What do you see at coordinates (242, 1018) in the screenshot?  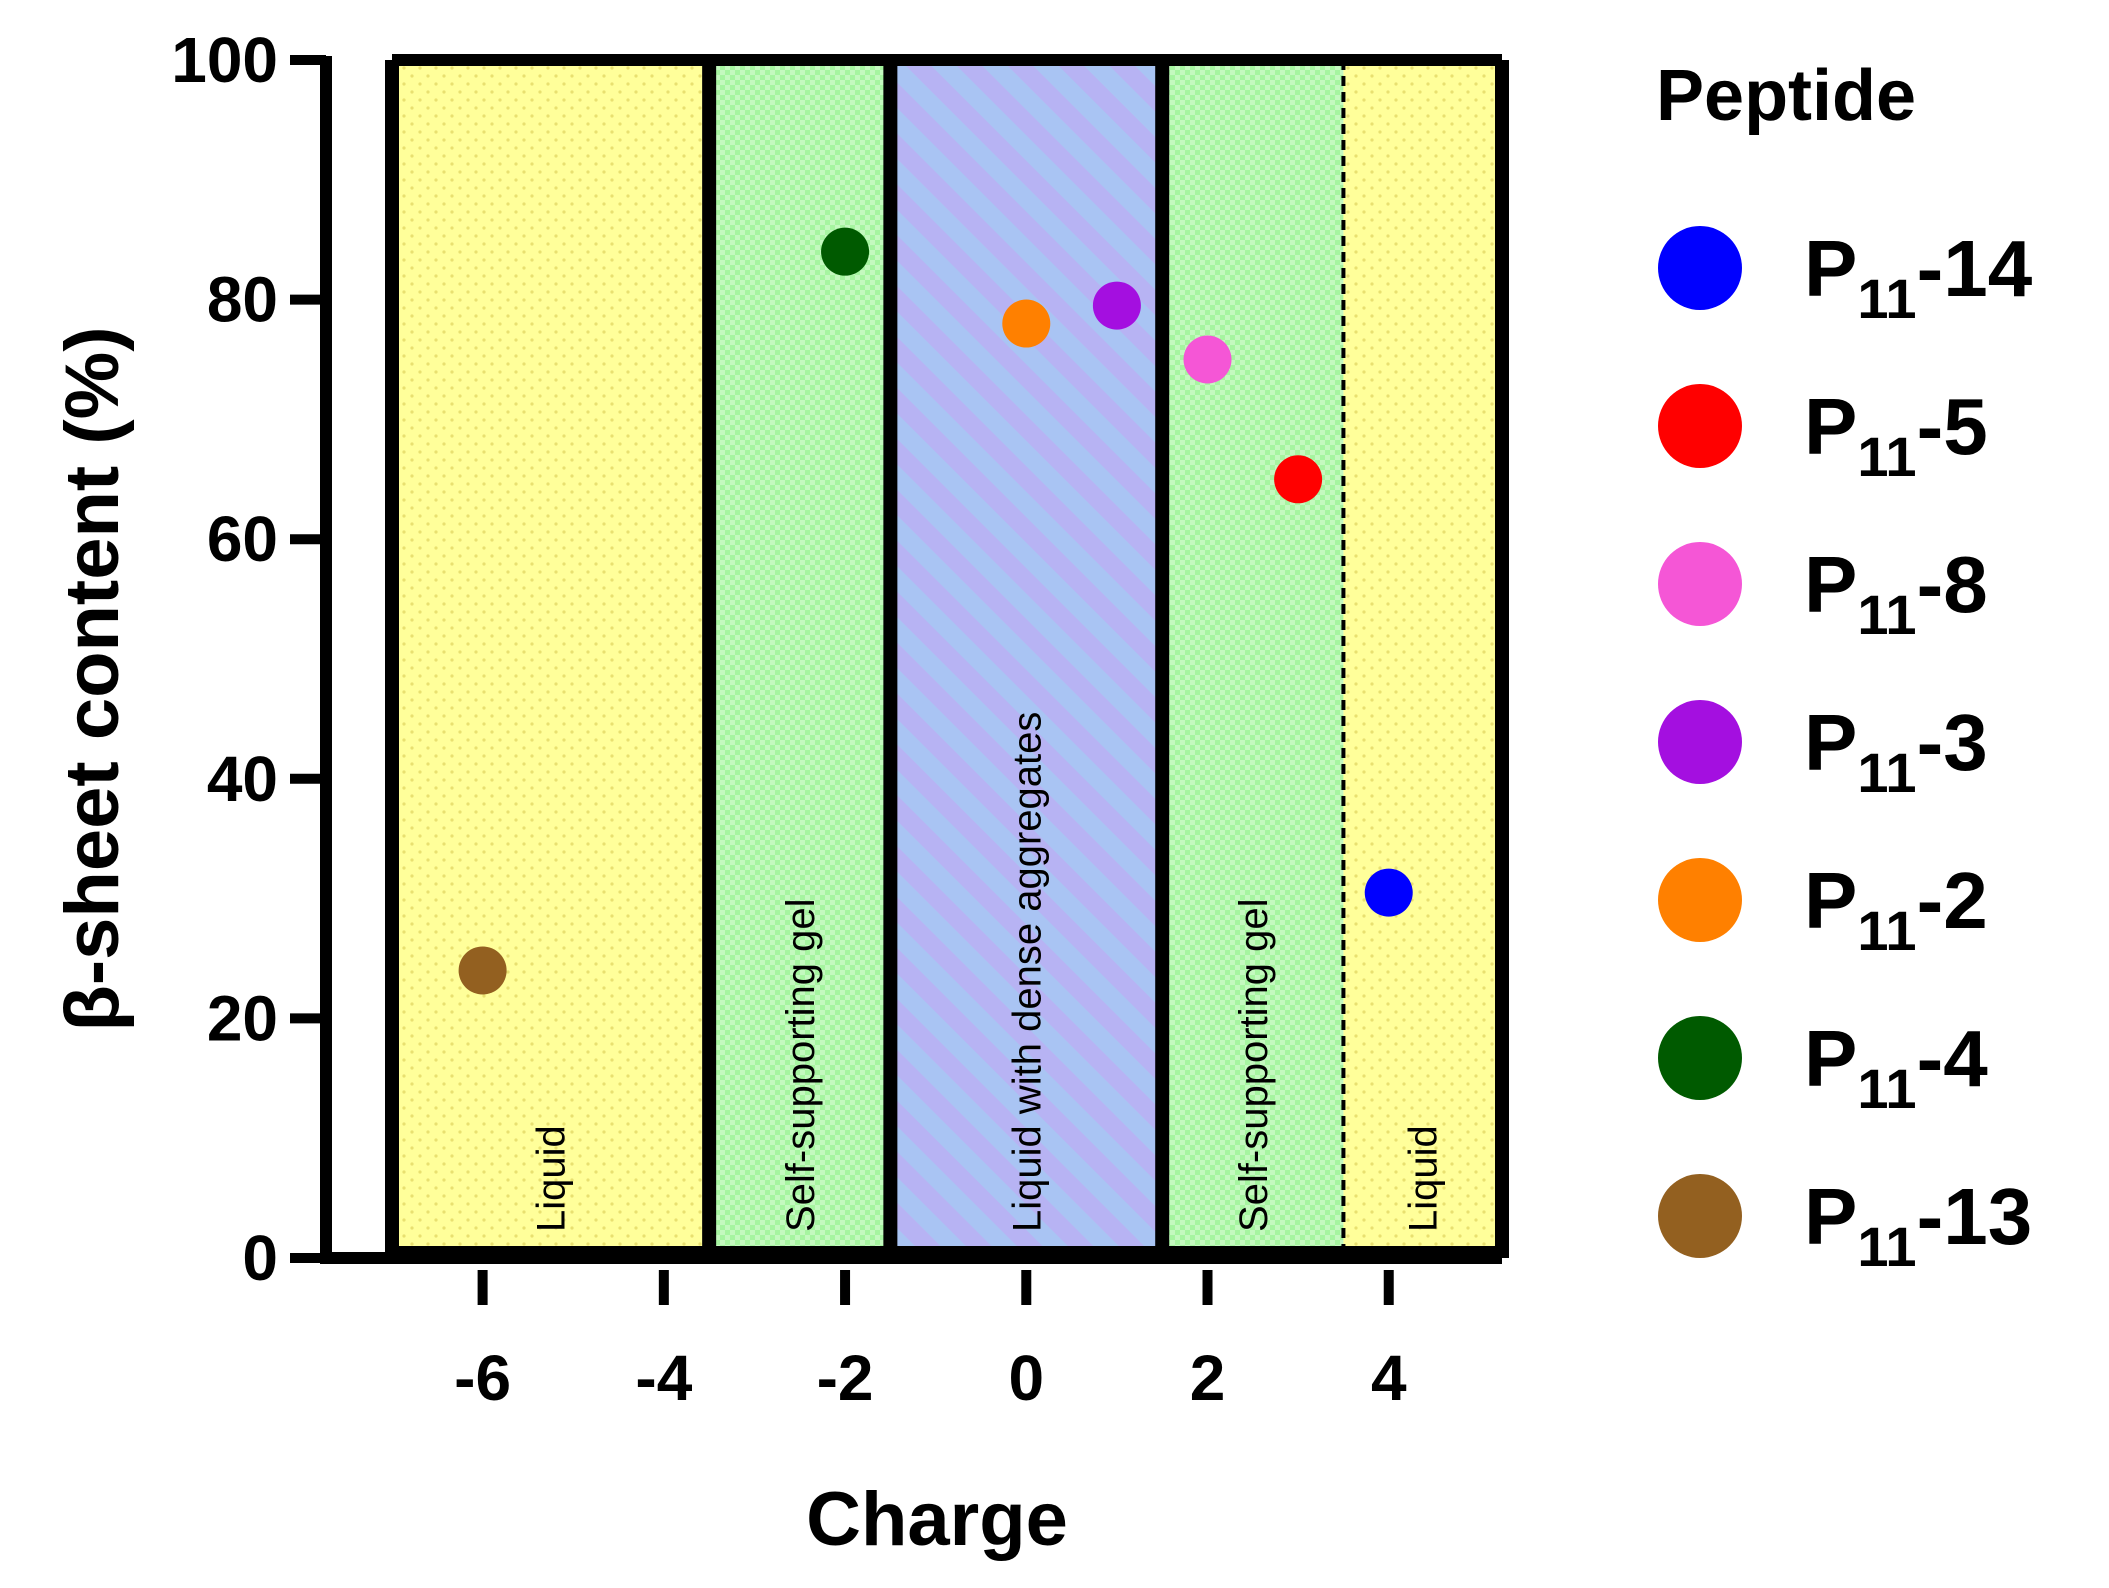 I see `y-tick-label-1: 20` at bounding box center [242, 1018].